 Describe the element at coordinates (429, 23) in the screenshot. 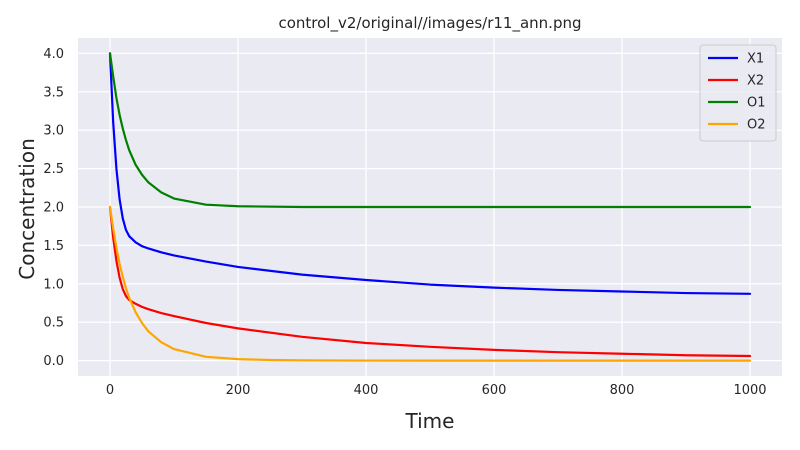

I see `chart-title: control_v2/original//images/r11_ann.png` at that location.